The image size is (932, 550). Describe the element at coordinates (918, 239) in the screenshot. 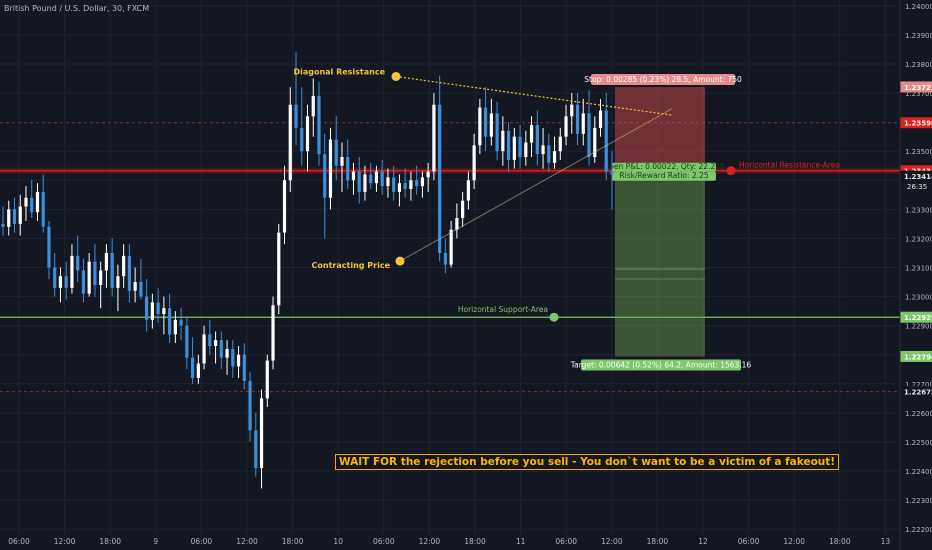

I see `y-tick-label: 1.23200` at that location.